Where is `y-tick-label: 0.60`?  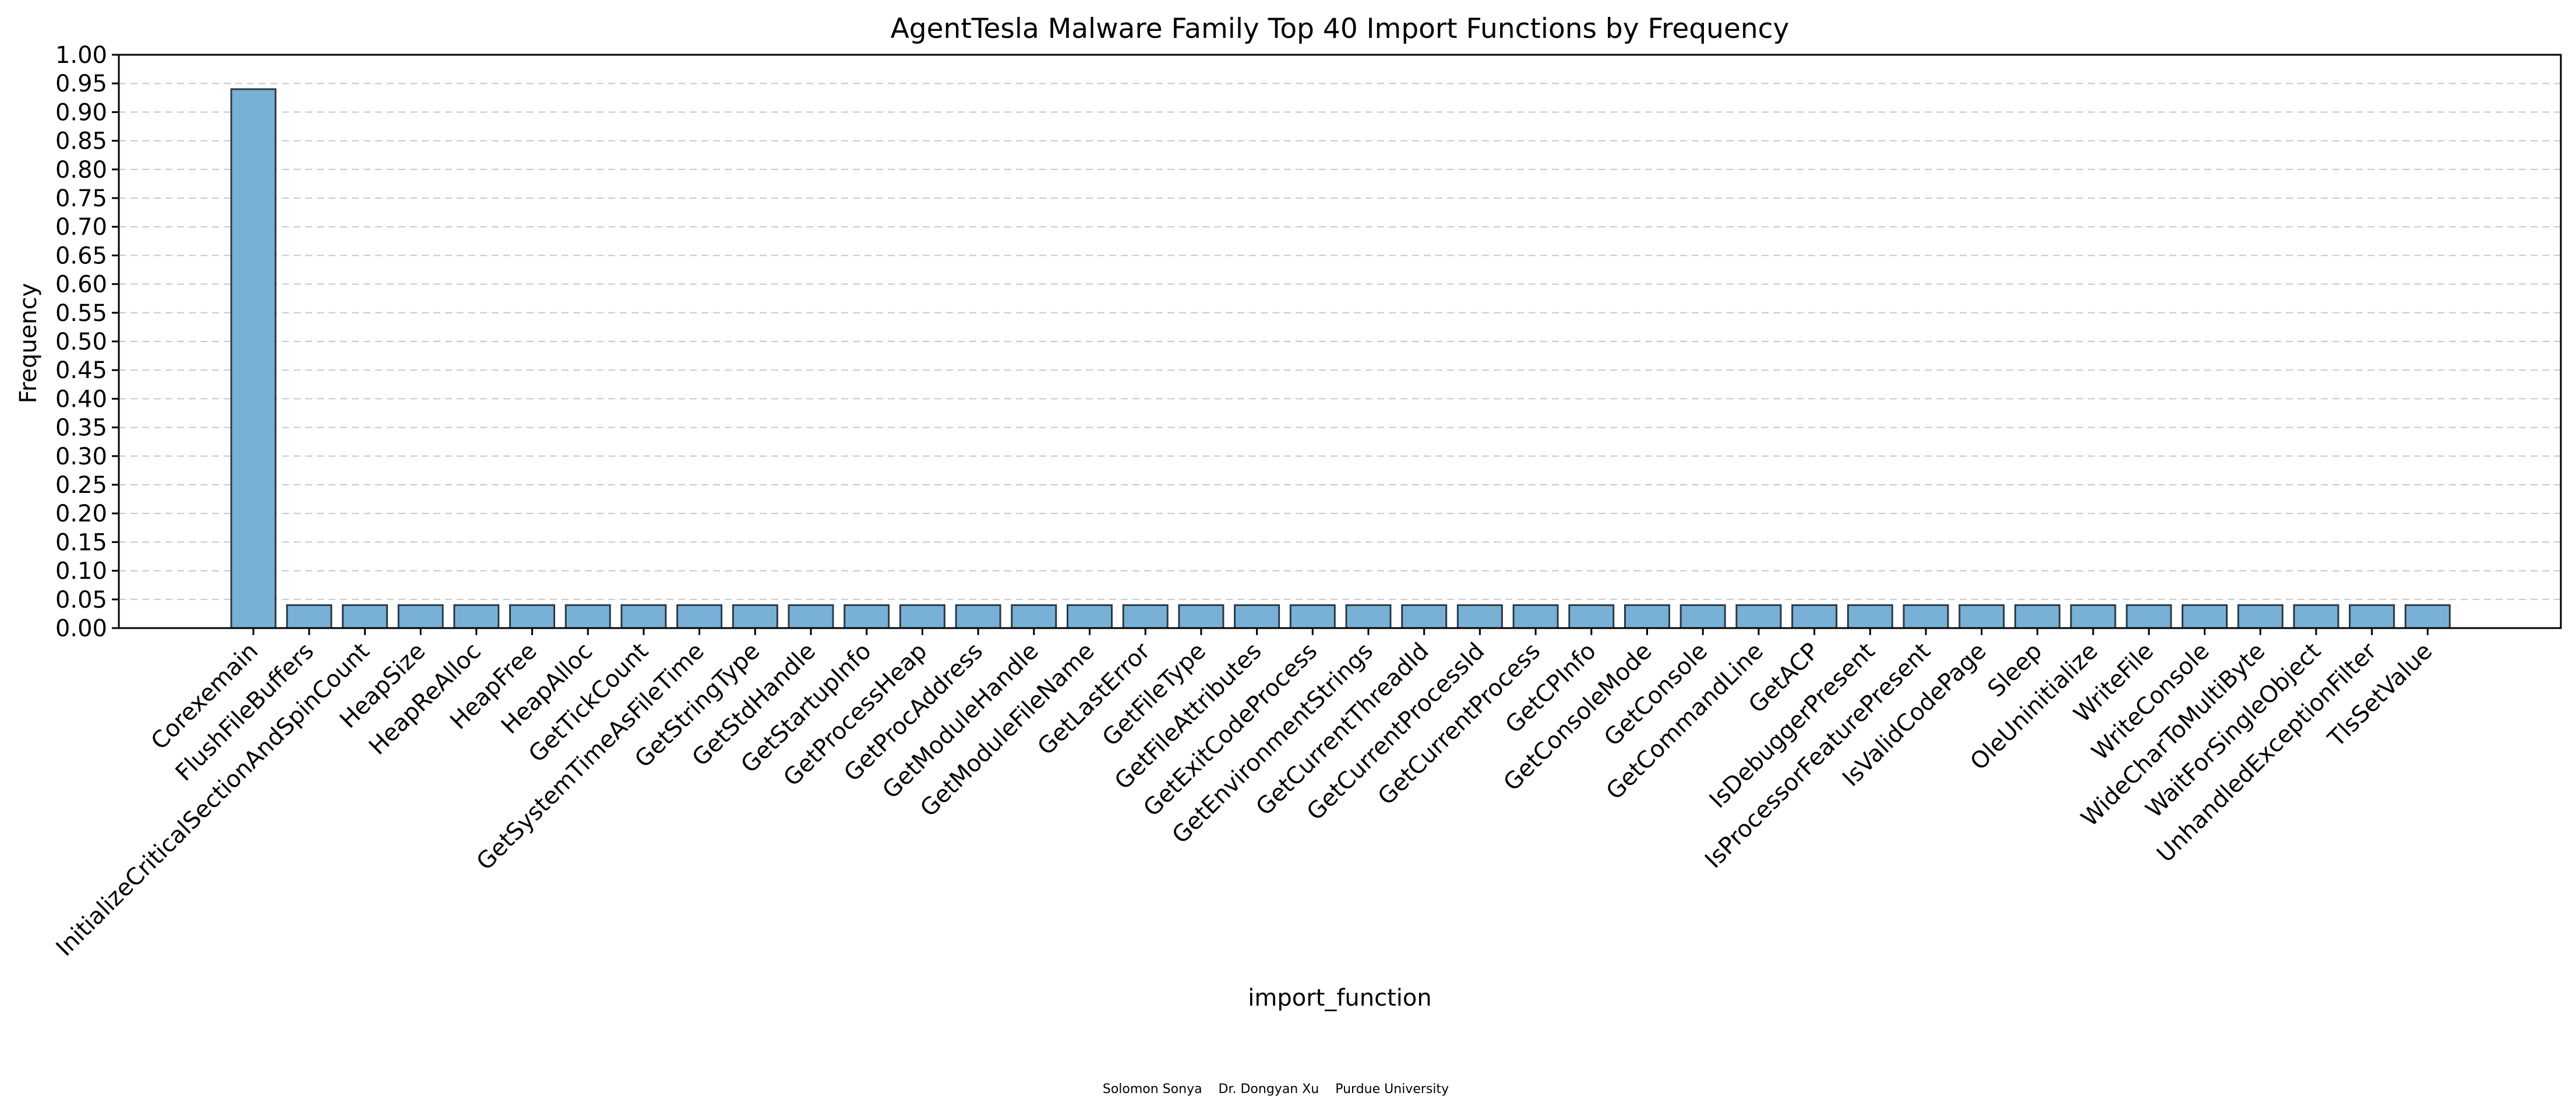 y-tick-label: 0.60 is located at coordinates (81, 285).